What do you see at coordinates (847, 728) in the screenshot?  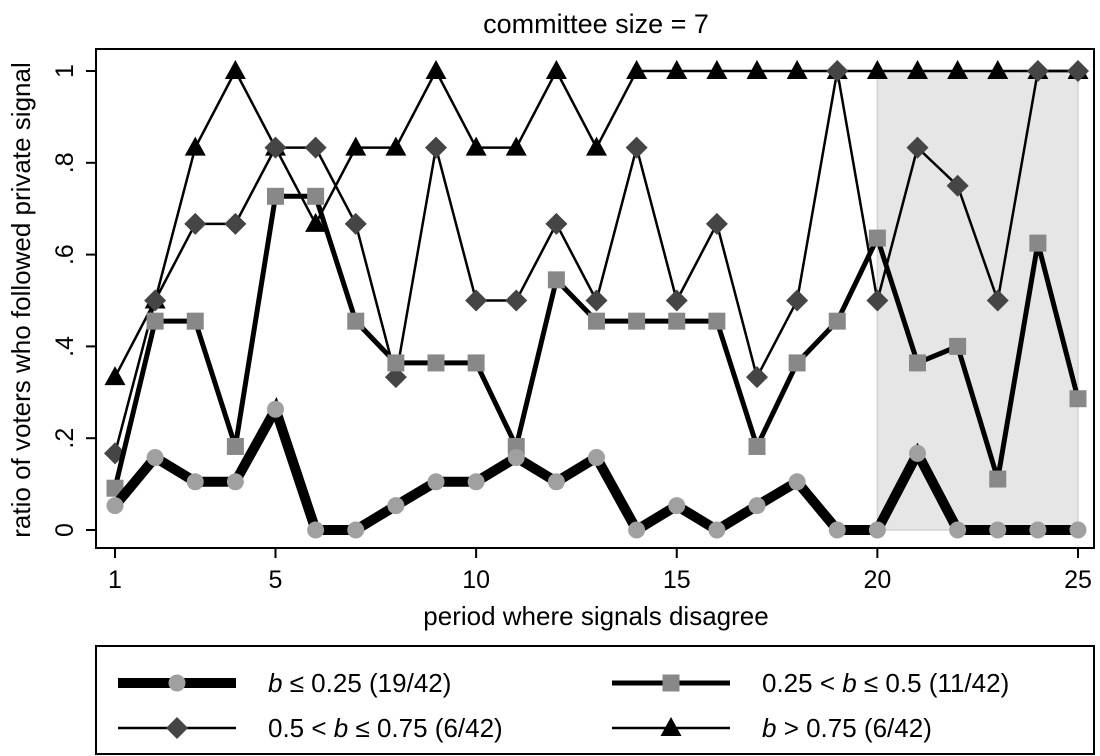 I see `legend-label: b > 0.75 (6/42)` at bounding box center [847, 728].